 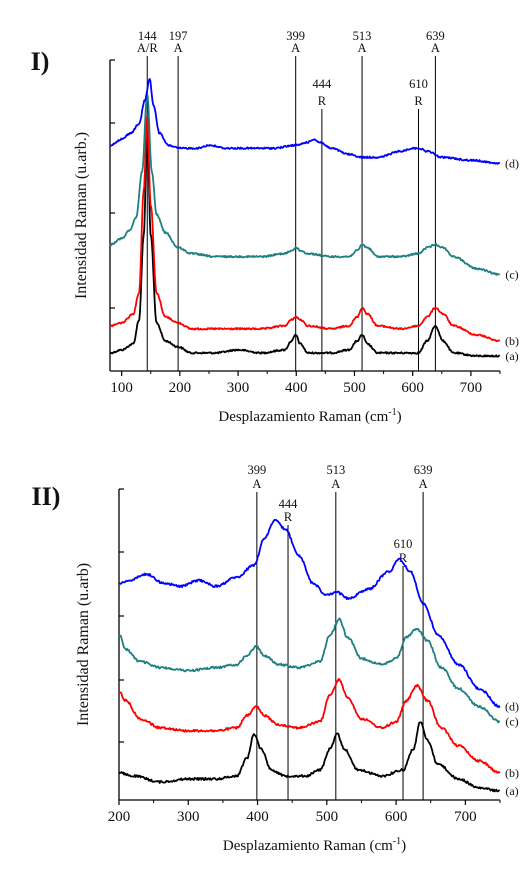 What do you see at coordinates (148, 36) in the screenshot?
I see `marker-value-label: 144` at bounding box center [148, 36].